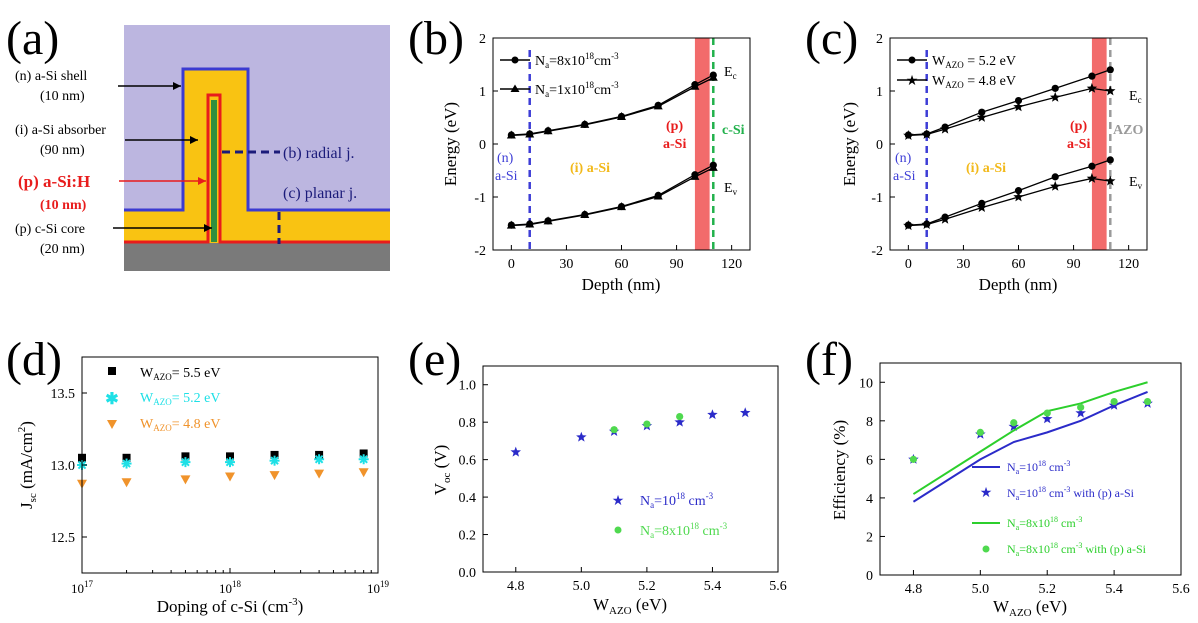 Image resolution: width=1198 pixels, height=623 pixels. What do you see at coordinates (1009, 202) in the screenshot?
I see `c-series-1-valence-line` at bounding box center [1009, 202].